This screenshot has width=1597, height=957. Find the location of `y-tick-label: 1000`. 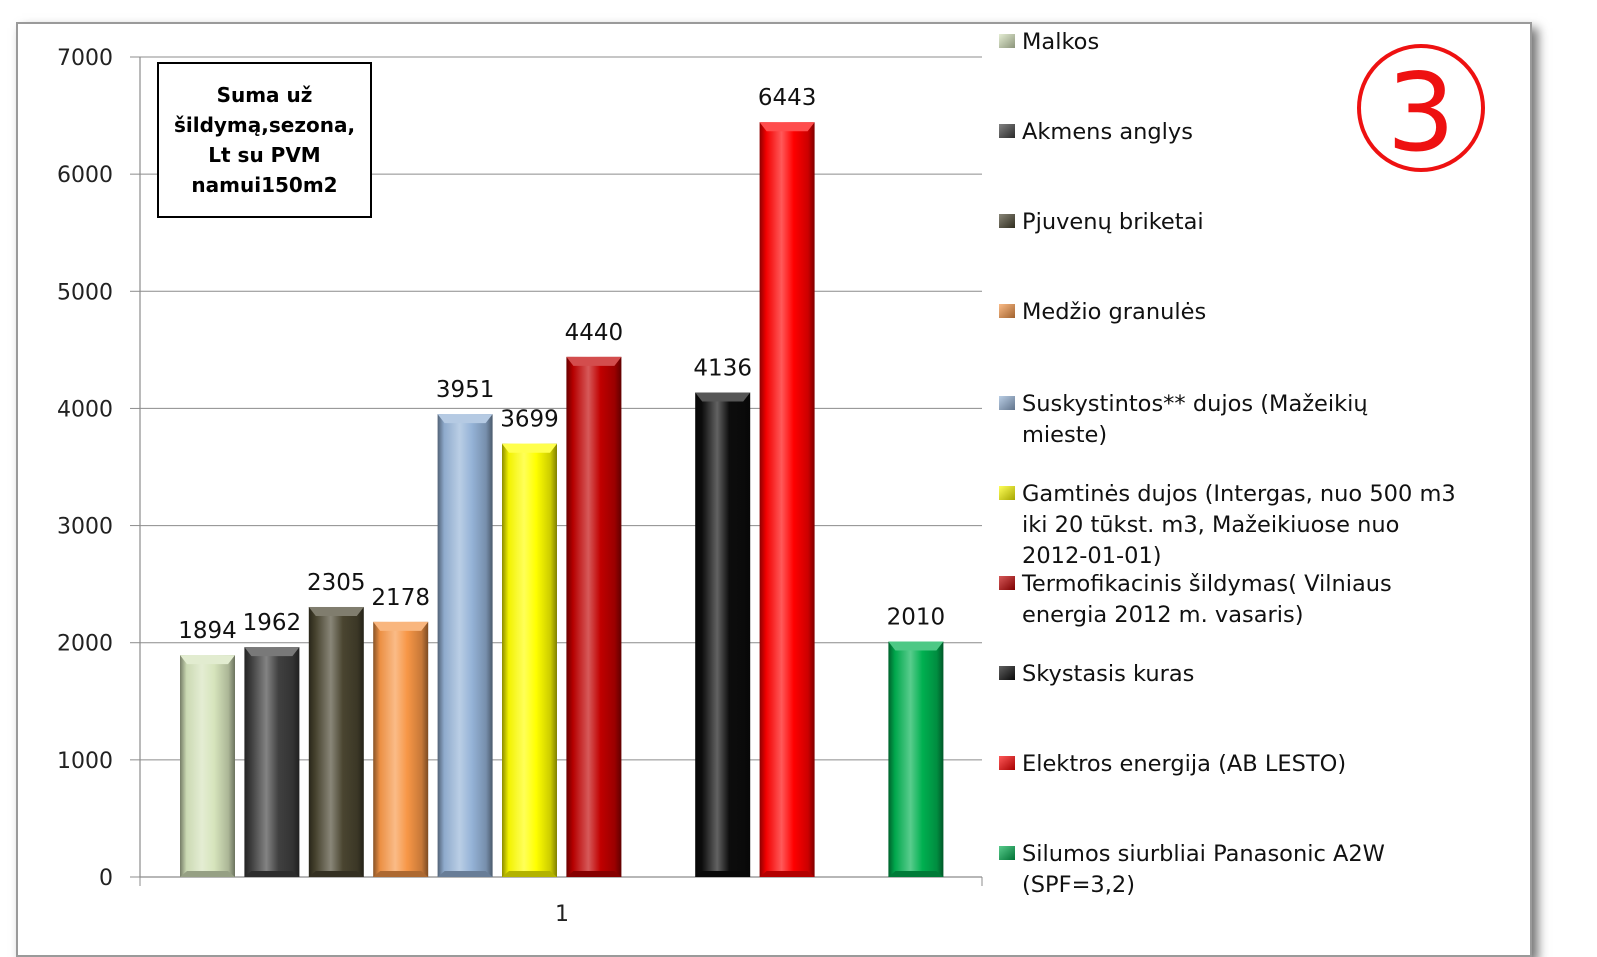

y-tick-label: 1000 is located at coordinates (85, 761).